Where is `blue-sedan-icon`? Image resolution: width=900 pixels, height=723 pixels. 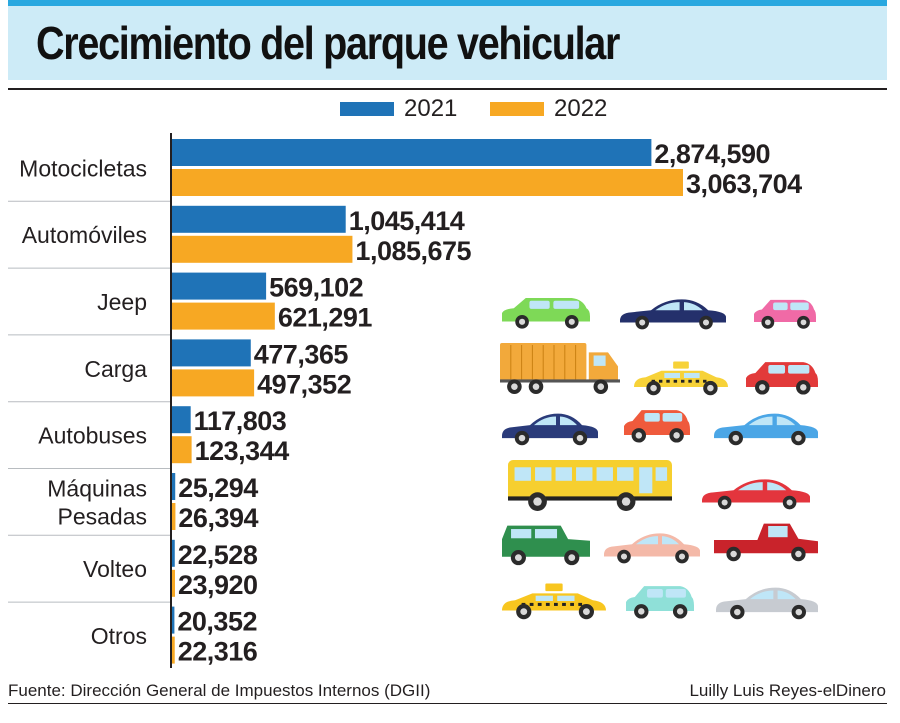 blue-sedan-icon is located at coordinates (766, 429).